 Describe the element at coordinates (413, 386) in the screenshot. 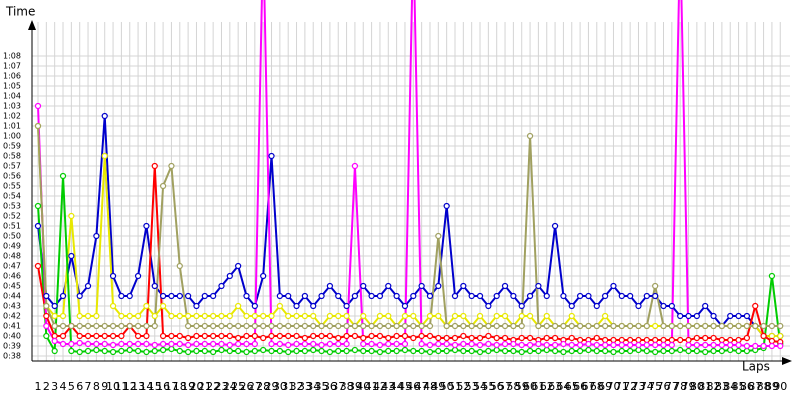

I see `x-tick-label: 46` at that location.